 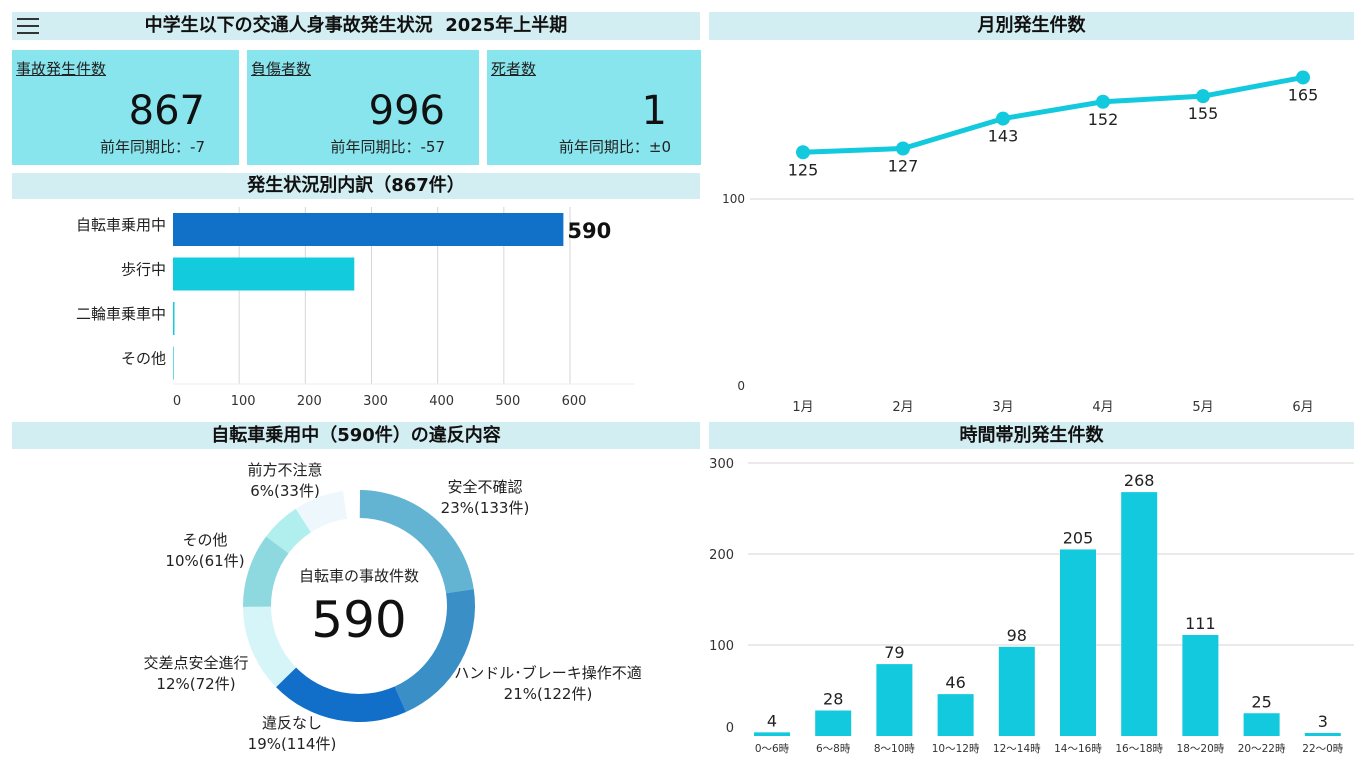 What do you see at coordinates (356, 435) in the screenshot?
I see `section-title-violations: 自転車乗用中（590件）の違反内容` at bounding box center [356, 435].